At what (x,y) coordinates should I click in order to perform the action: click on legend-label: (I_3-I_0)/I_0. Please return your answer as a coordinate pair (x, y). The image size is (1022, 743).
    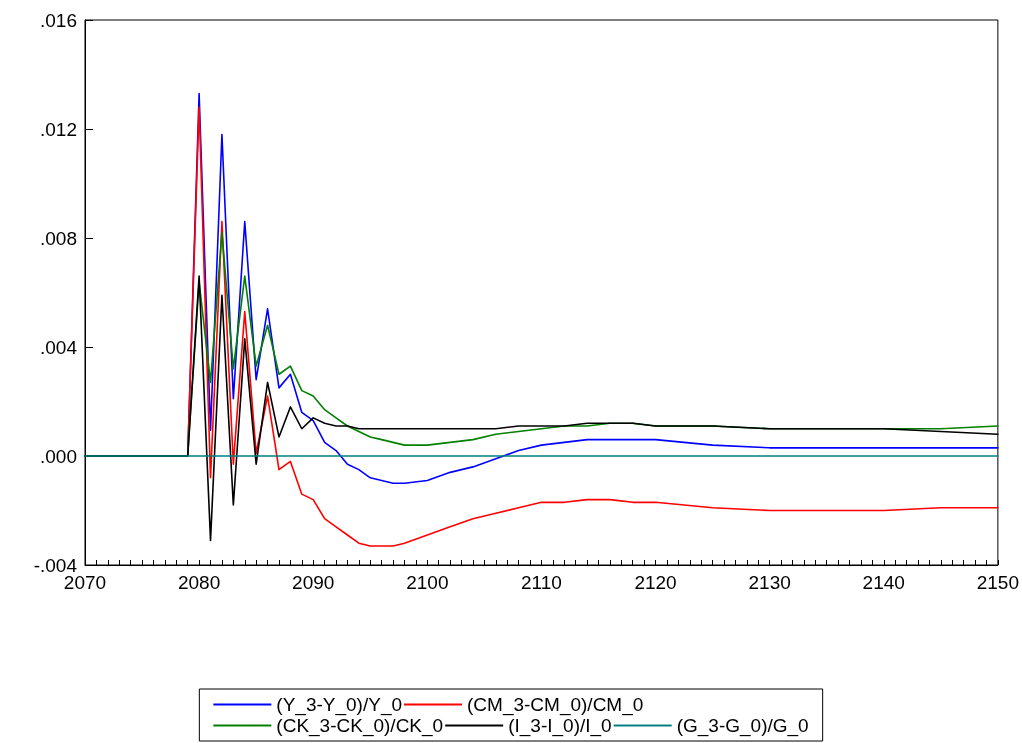
    Looking at the image, I should click on (560, 726).